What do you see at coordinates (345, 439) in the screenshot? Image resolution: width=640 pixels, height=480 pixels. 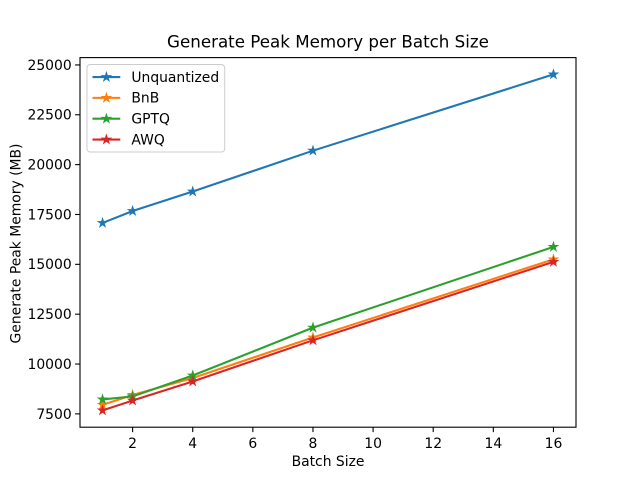 I see `x-axis-ticks: 2 4 6 8 10 12 14 16` at bounding box center [345, 439].